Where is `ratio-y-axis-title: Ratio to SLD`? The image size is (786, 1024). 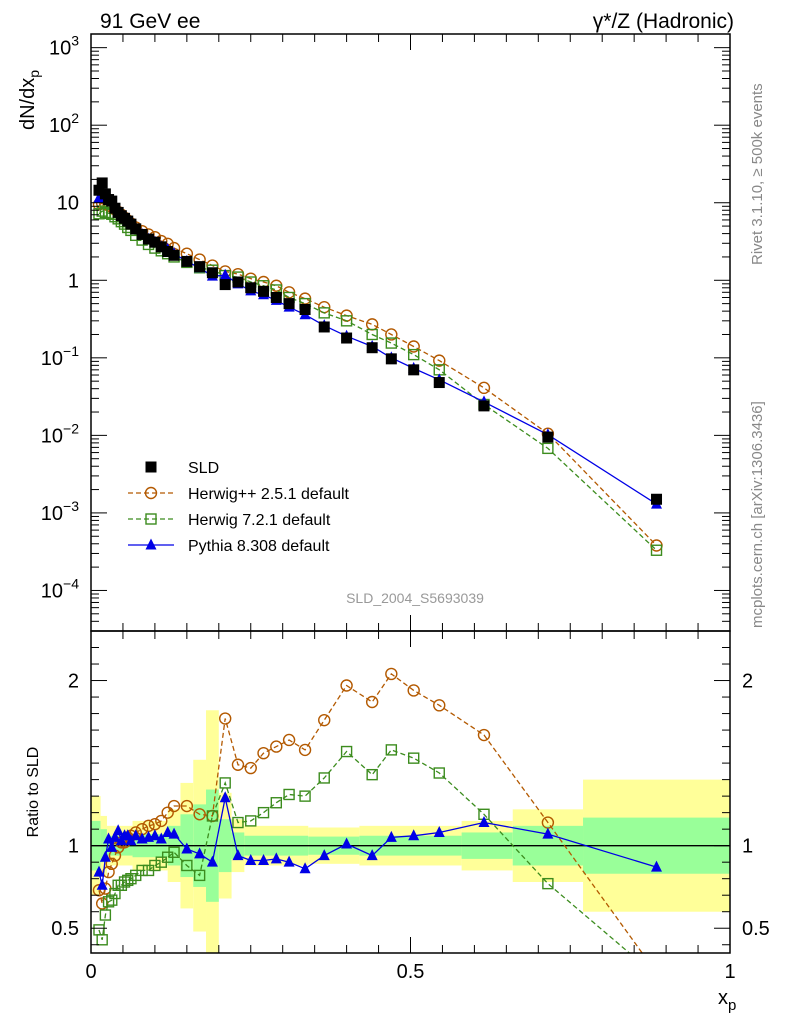
ratio-y-axis-title: Ratio to SLD is located at coordinates (33, 792).